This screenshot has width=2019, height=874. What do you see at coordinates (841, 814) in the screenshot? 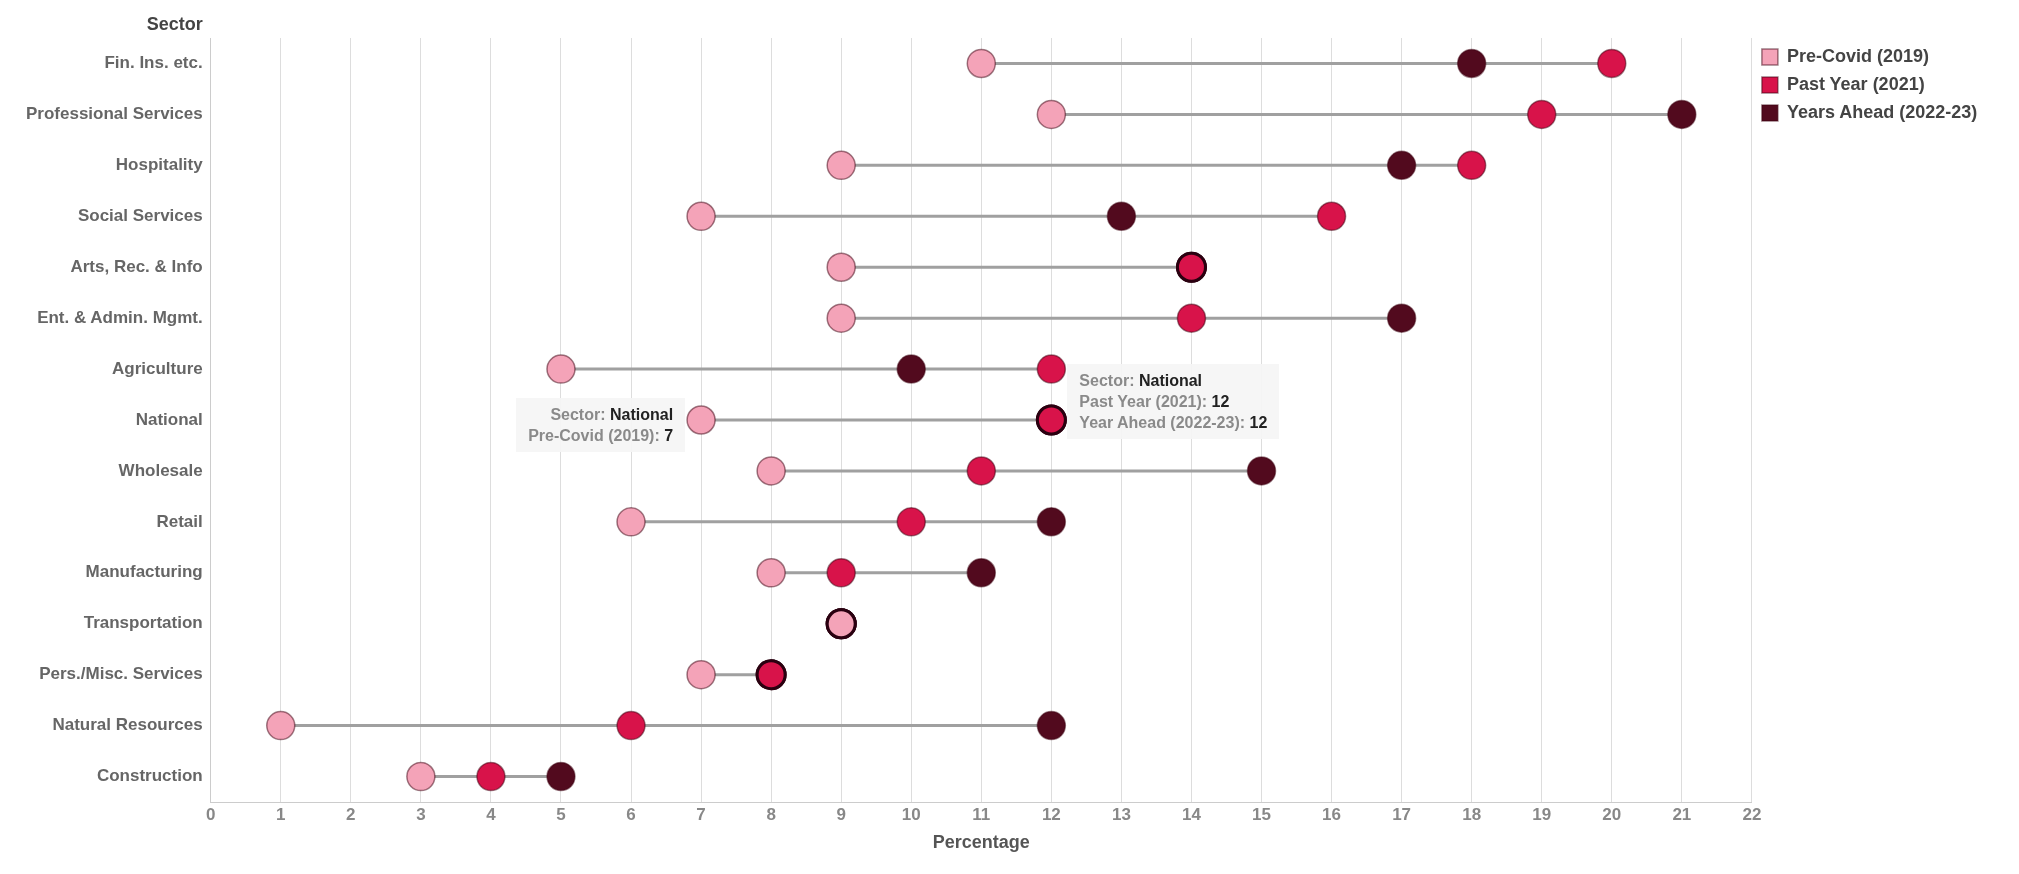
I see `x-tick-label: 9` at bounding box center [841, 814].